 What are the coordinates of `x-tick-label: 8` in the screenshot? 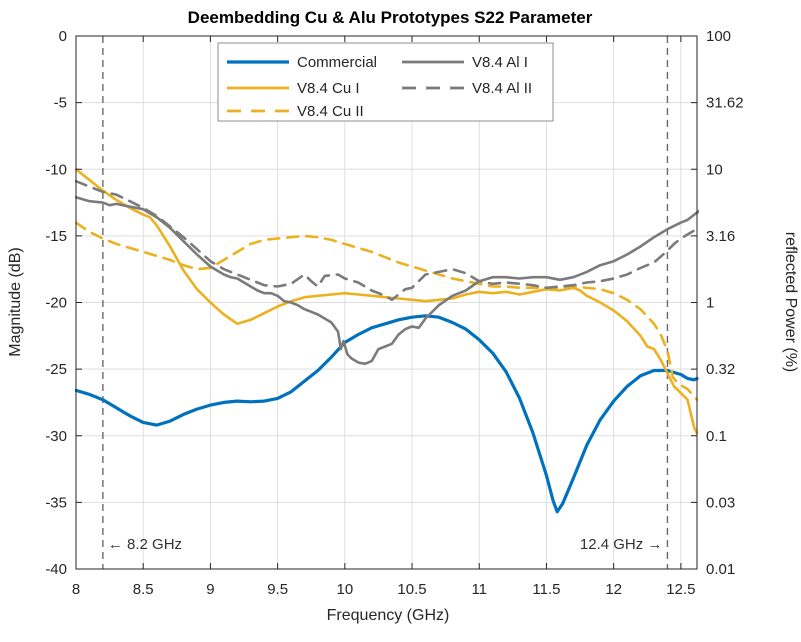 It's located at (76, 589).